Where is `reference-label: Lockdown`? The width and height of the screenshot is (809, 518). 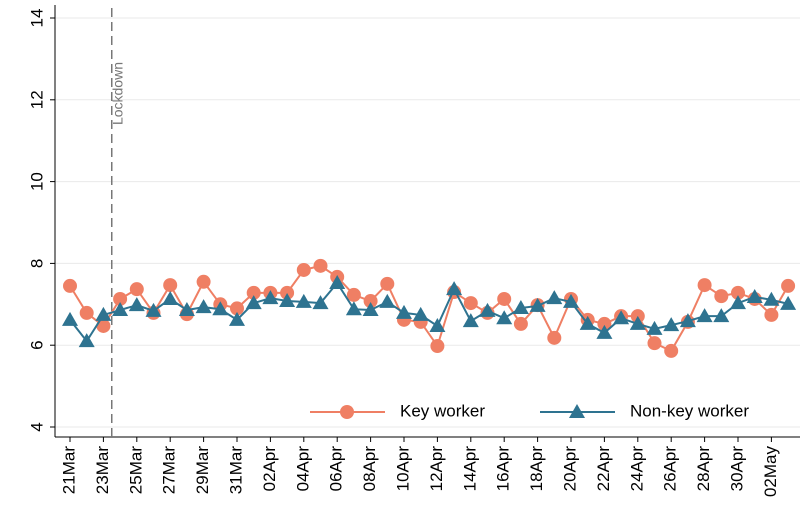
reference-label: Lockdown is located at coordinates (117, 93).